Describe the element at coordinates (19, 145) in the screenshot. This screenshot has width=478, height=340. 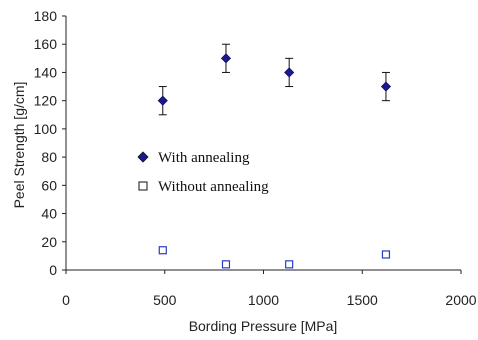
I see `y-axis-label: Peel Strength [g/cm]` at that location.